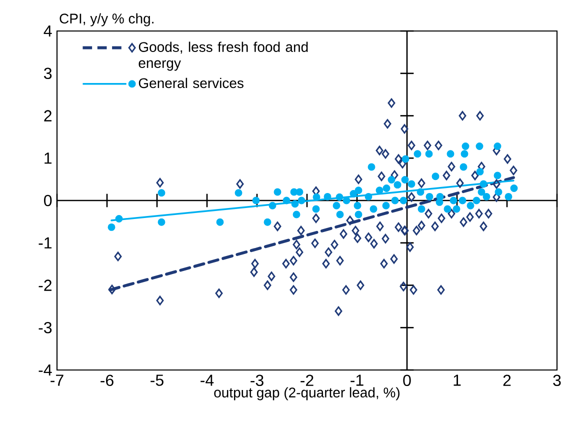  I want to click on x-tick-label: 3, so click(557, 380).